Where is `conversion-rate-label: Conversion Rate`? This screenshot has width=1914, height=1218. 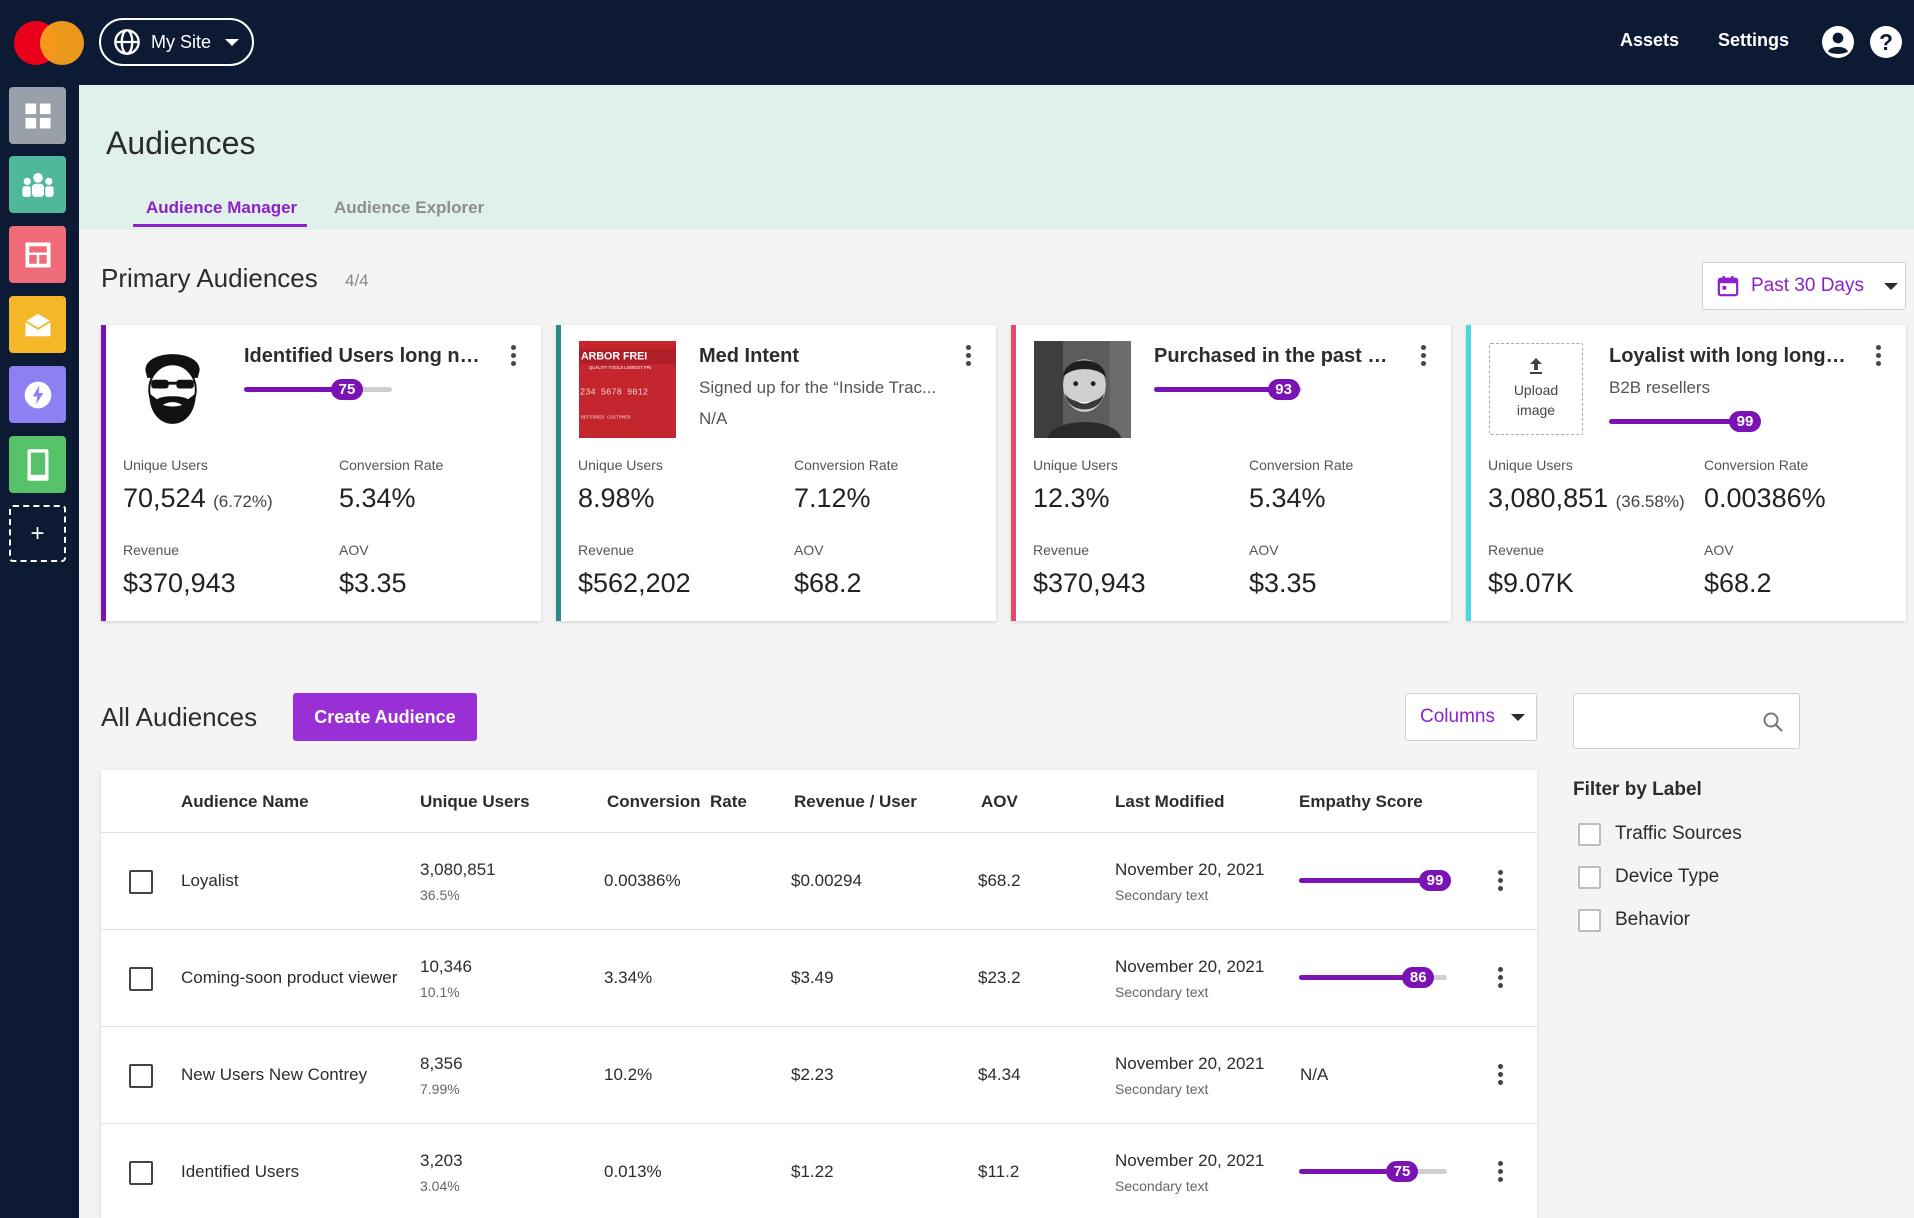 conversion-rate-label: Conversion Rate is located at coordinates (391, 465).